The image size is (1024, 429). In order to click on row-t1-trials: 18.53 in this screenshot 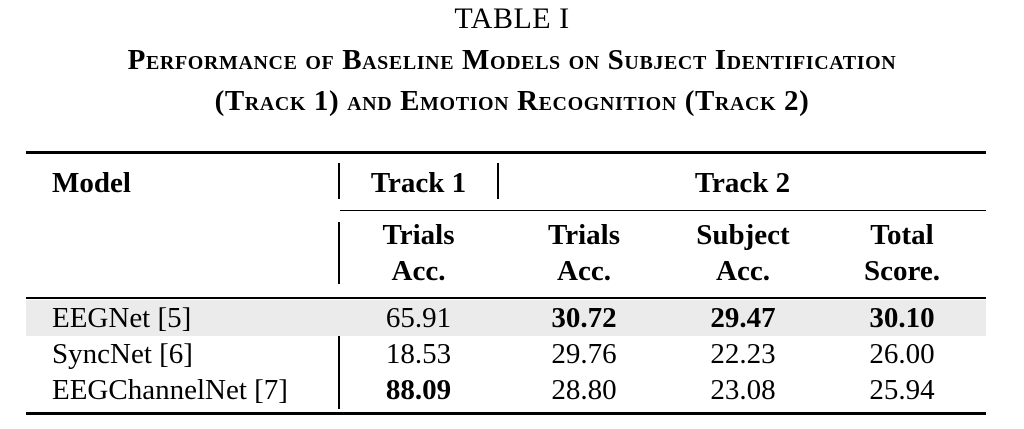, I will do `click(418, 354)`.